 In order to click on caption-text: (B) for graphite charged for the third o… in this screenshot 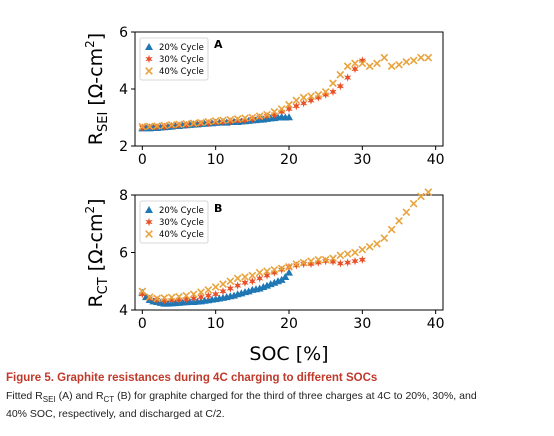, I will do `click(295, 396)`.